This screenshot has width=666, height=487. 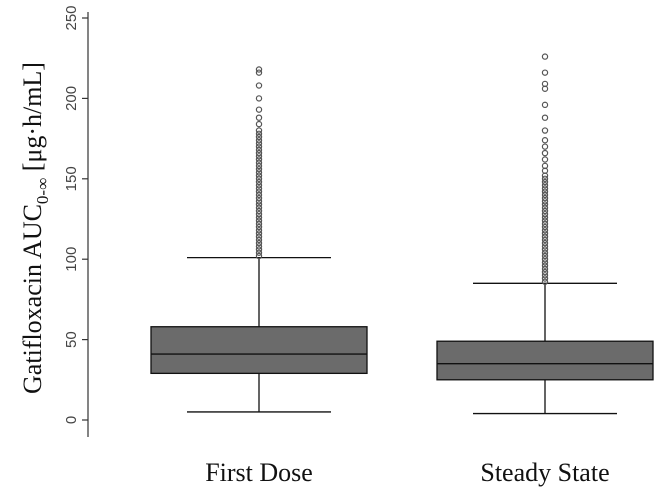 I want to click on y-axis-title-unit: [μg·h/mL], so click(x=32, y=120).